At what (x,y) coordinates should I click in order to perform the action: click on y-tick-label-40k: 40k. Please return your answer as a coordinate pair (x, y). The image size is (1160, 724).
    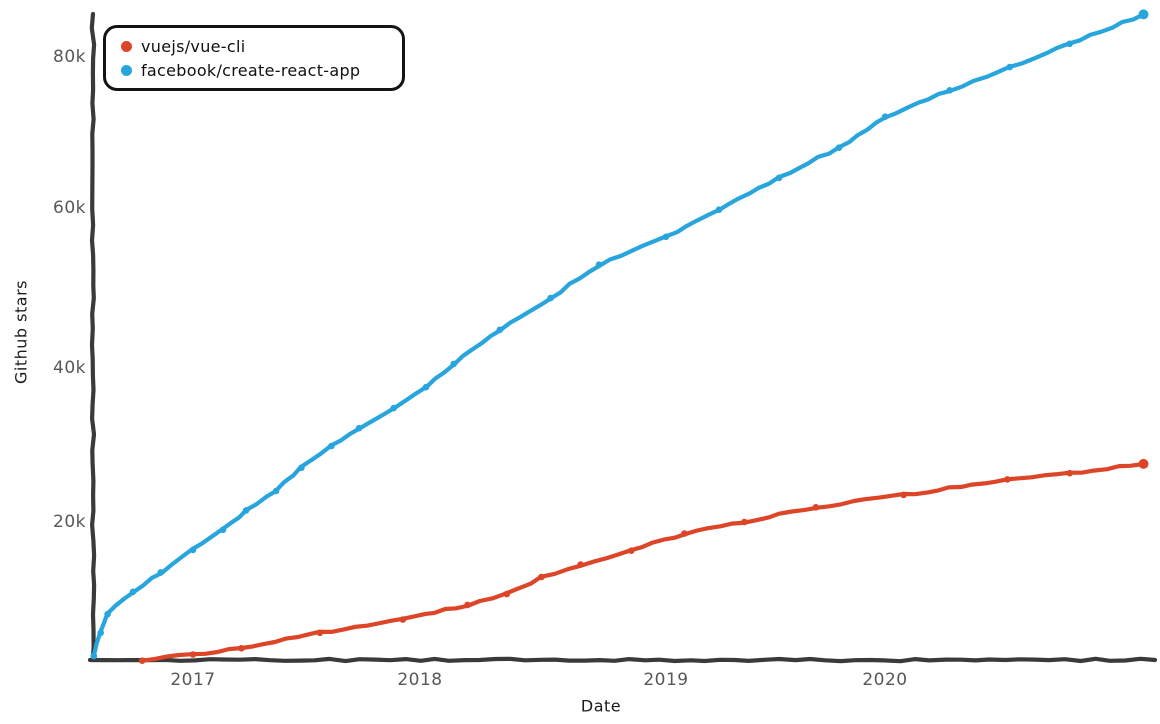
    Looking at the image, I should click on (69, 368).